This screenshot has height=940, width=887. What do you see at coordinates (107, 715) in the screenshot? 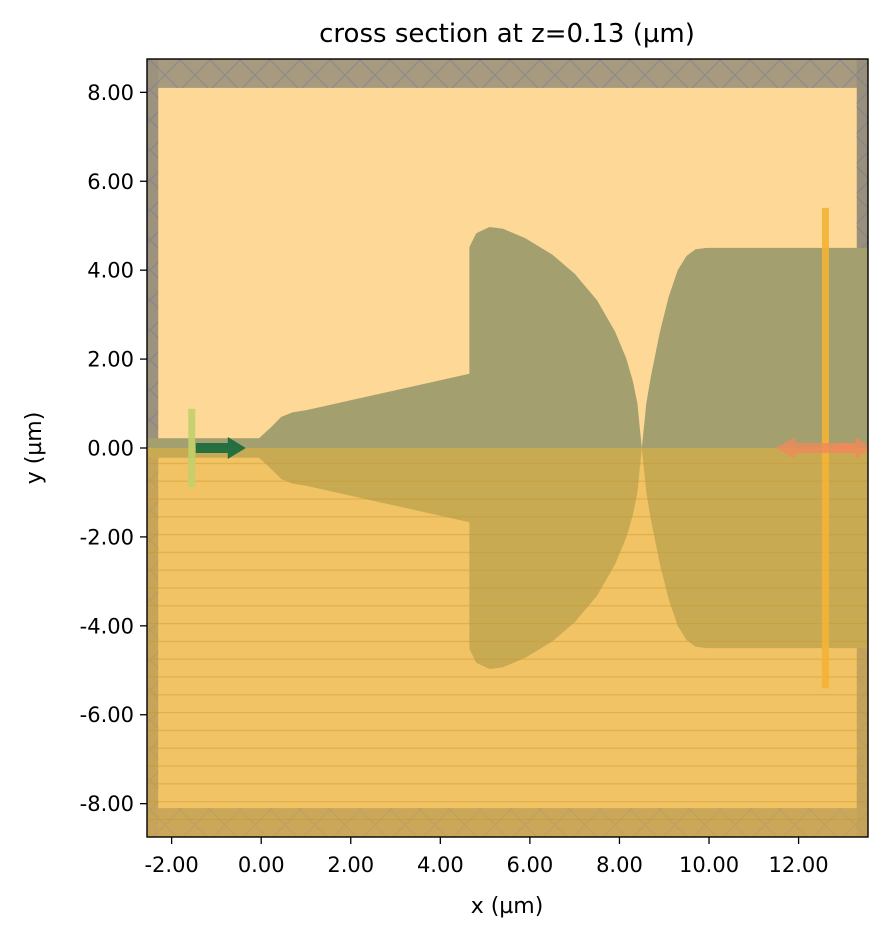
I see `y-tick-label: -6.00` at bounding box center [107, 715].